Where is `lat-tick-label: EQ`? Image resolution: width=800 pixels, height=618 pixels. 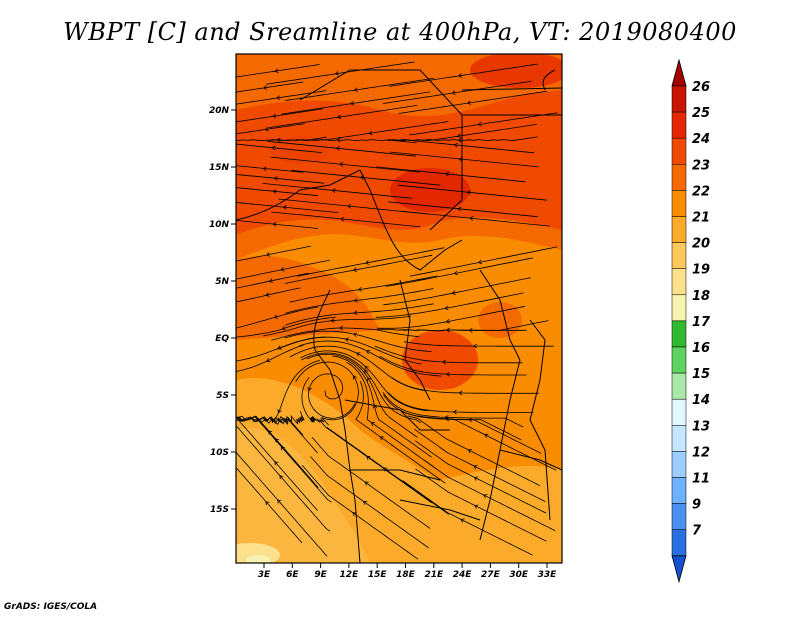
lat-tick-label: EQ is located at coordinates (222, 339).